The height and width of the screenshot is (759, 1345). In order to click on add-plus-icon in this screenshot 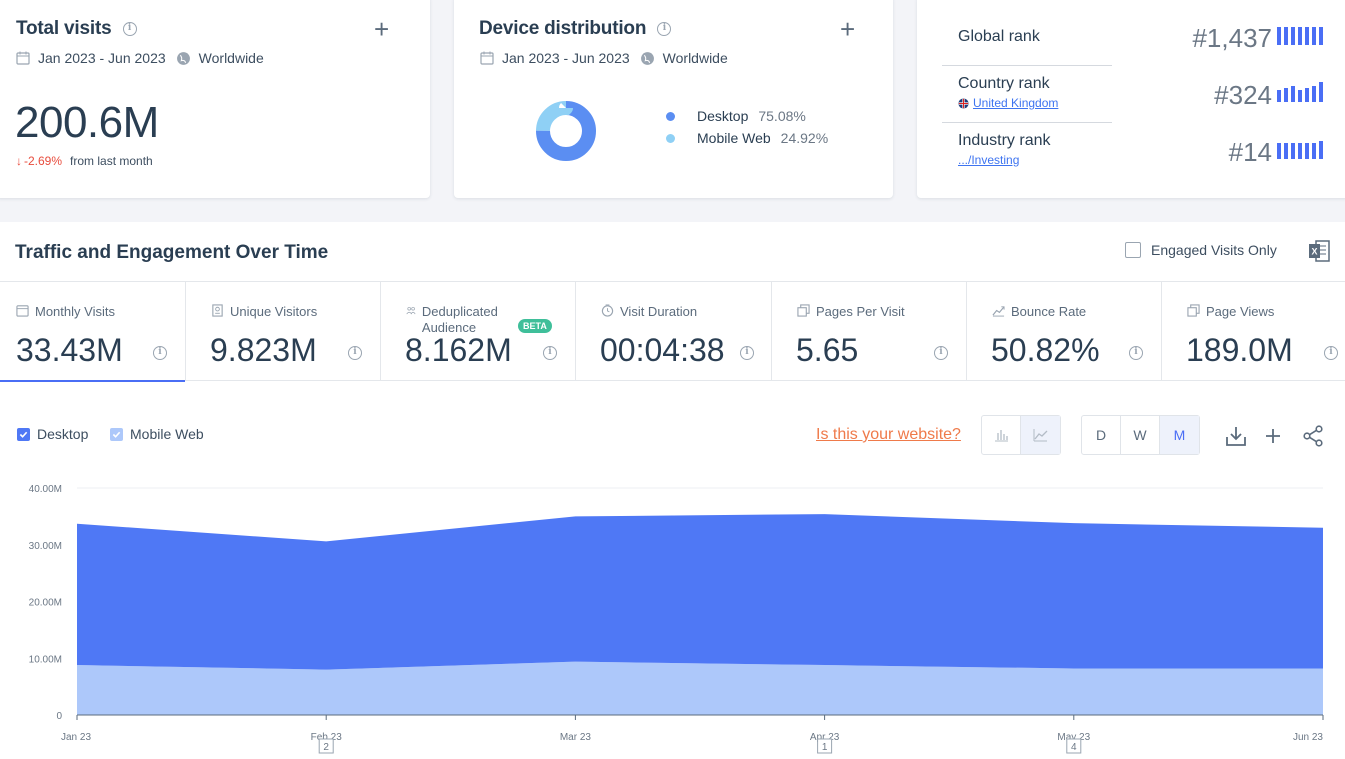, I will do `click(1273, 436)`.